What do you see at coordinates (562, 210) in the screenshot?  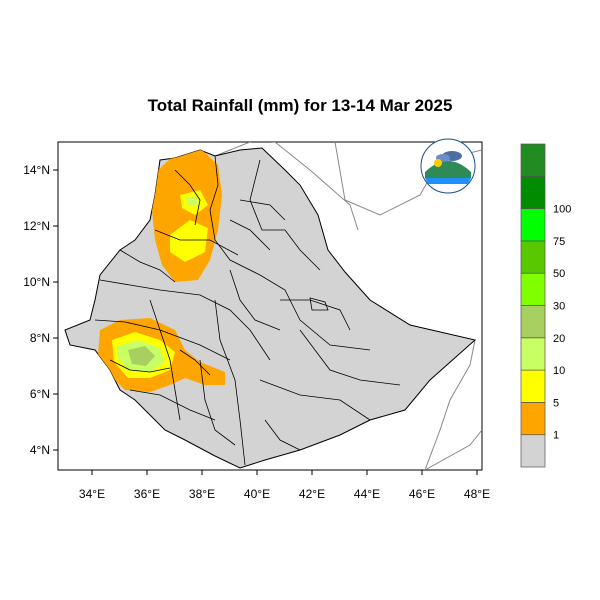 I see `legend-label: 100` at bounding box center [562, 210].